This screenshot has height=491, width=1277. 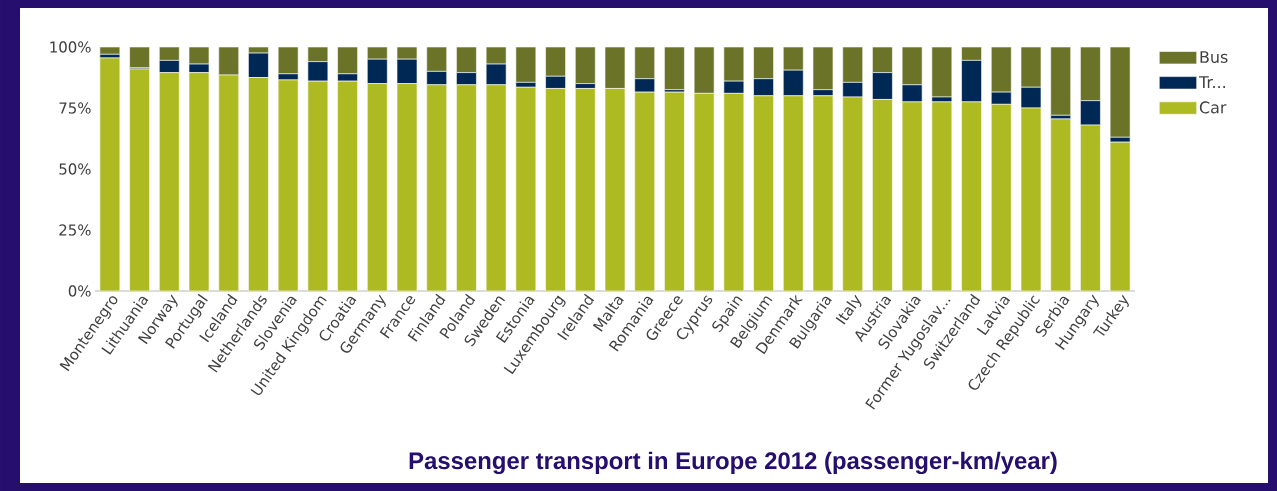 What do you see at coordinates (75, 108) in the screenshot?
I see `y-tick-label: 75%` at bounding box center [75, 108].